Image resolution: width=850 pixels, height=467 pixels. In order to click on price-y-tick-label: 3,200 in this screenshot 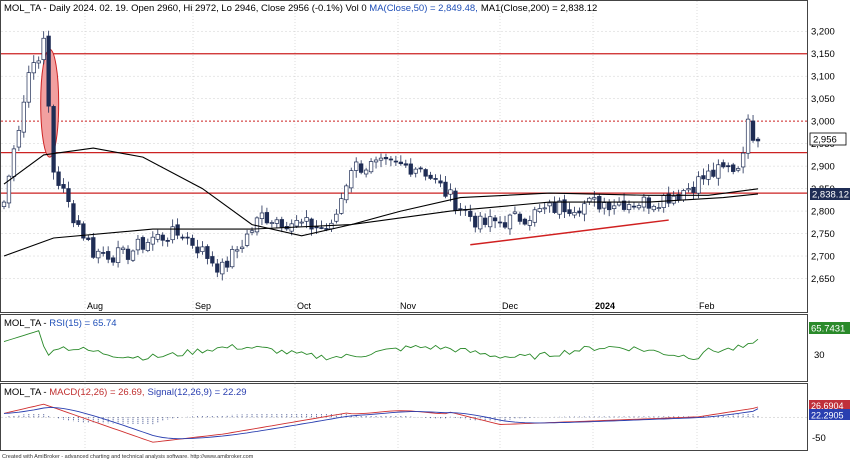, I will do `click(823, 32)`.